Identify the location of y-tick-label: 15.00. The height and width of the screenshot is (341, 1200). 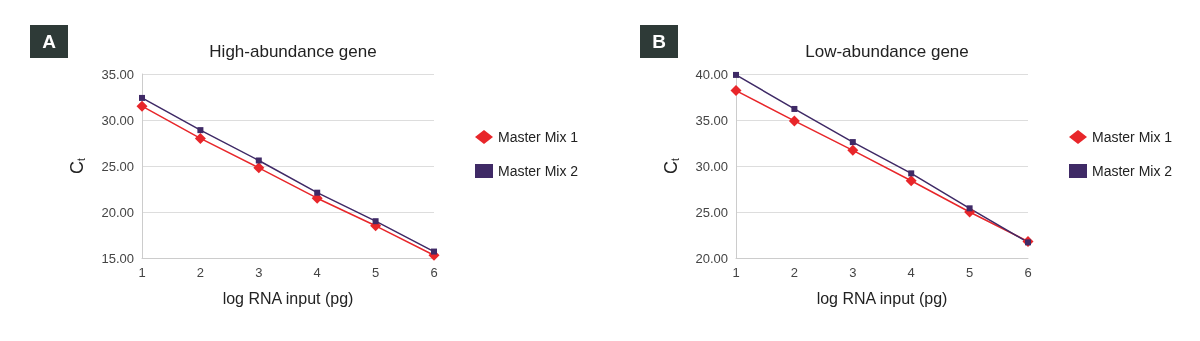
(117, 258).